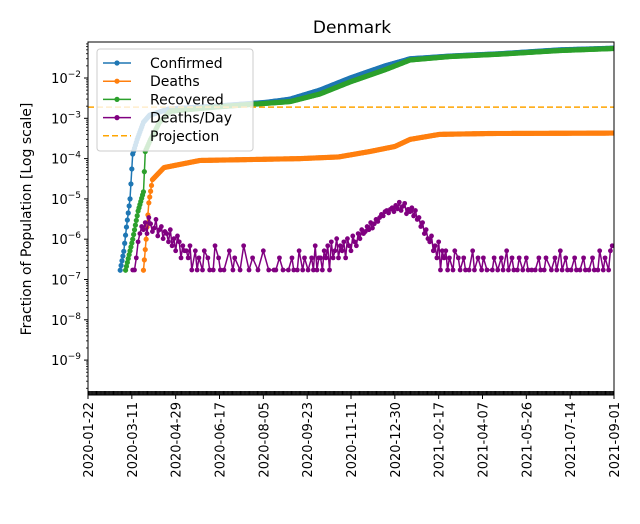 This screenshot has height=524, width=640. Describe the element at coordinates (74, 196) in the screenshot. I see `y-tick-exponent: −5` at that location.